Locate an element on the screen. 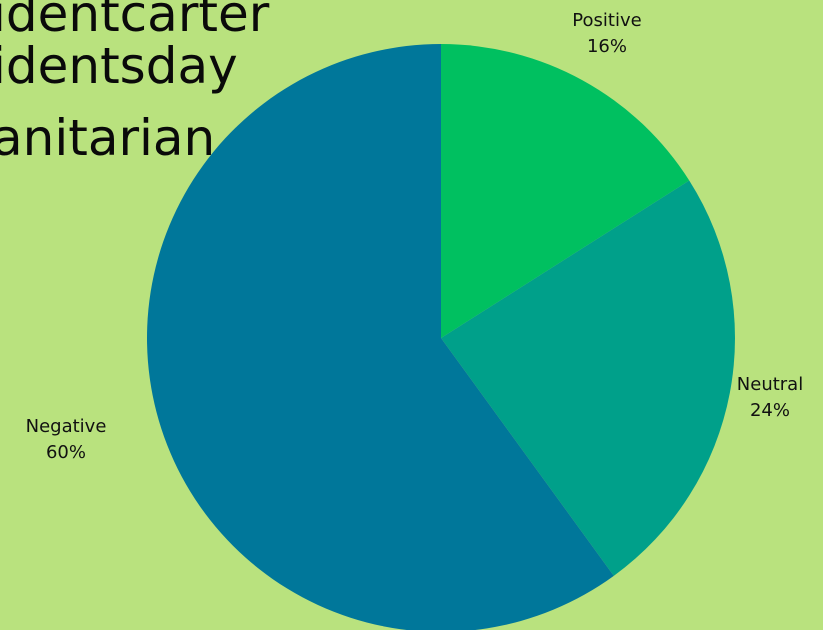  slice-value-positive: 16% is located at coordinates (606, 46).